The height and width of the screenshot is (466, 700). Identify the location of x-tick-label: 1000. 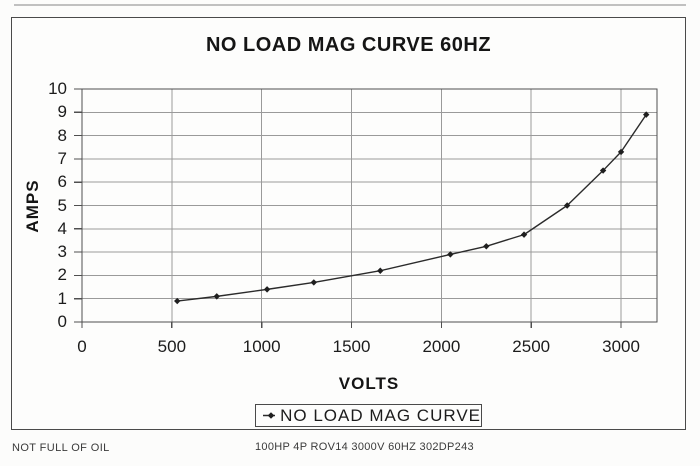
(261, 346).